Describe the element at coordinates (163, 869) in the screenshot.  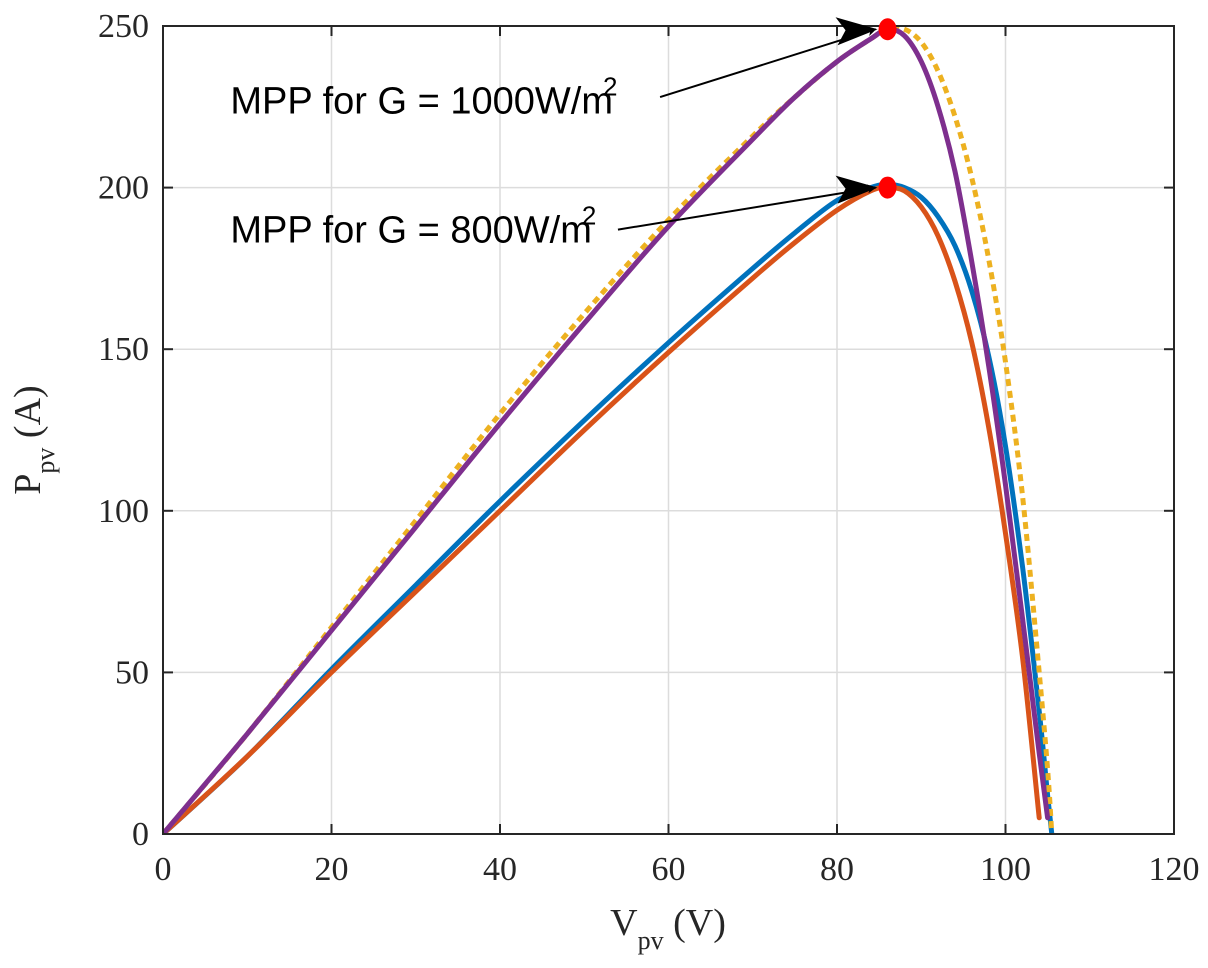
I see `x-tick-label: 0` at that location.